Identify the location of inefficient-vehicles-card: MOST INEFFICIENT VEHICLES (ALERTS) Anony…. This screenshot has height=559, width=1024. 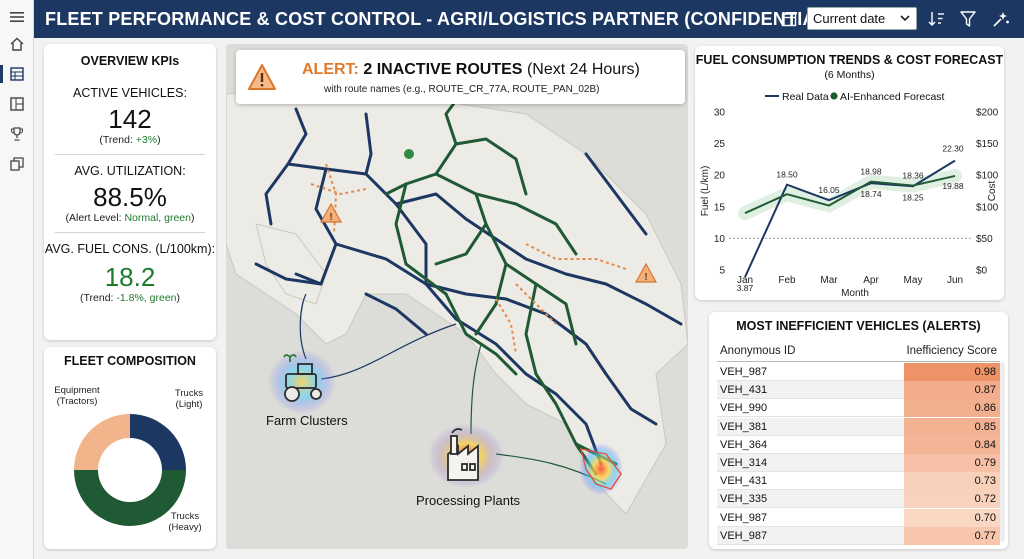
(858, 430).